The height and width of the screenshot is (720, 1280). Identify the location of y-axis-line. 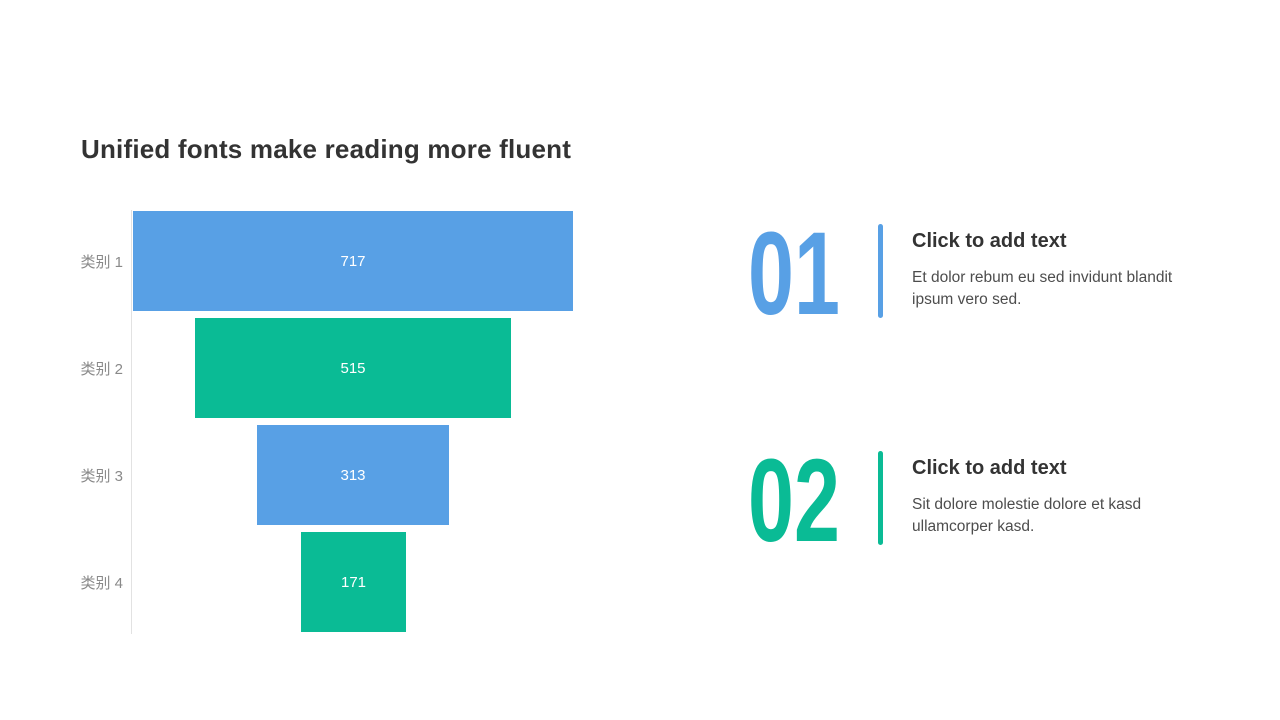
(131, 422).